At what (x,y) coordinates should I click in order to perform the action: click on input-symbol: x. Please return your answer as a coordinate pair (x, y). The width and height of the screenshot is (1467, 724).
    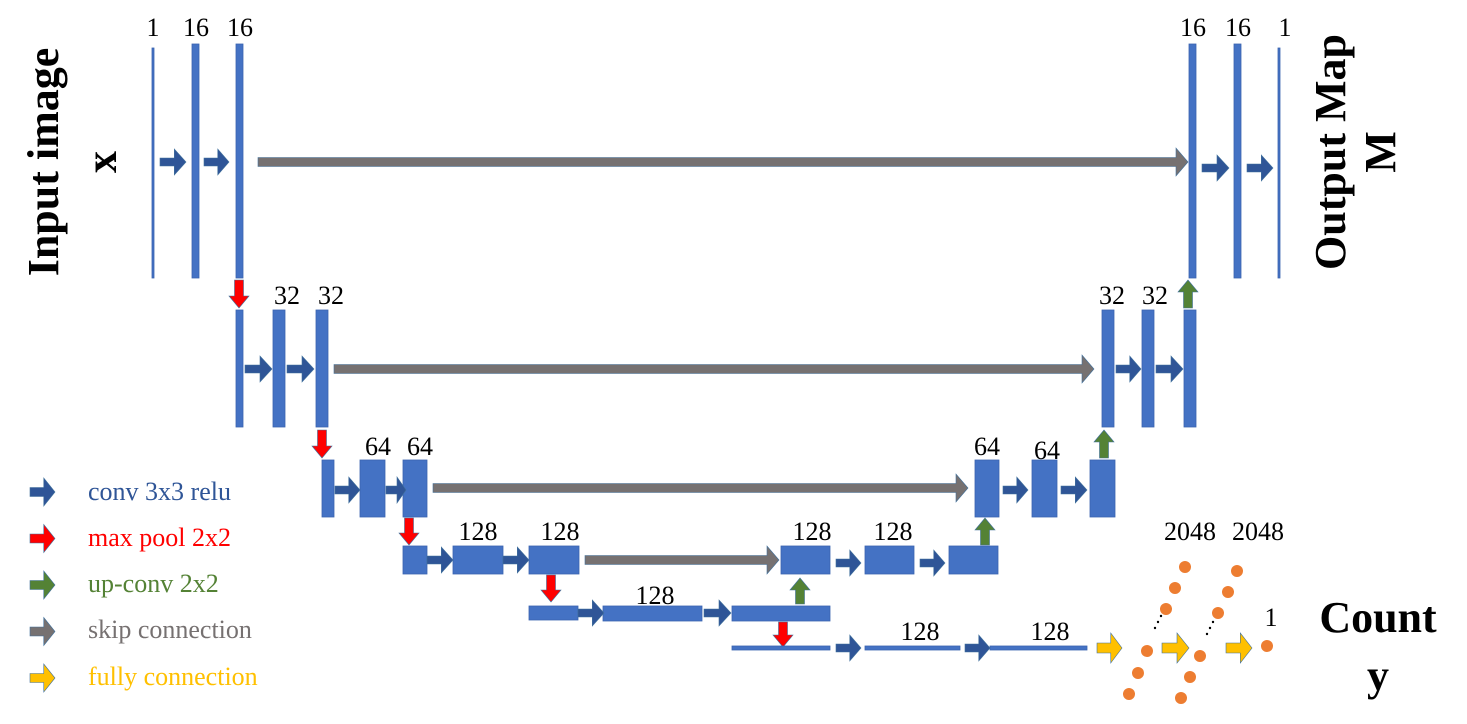
    Looking at the image, I should click on (101, 162).